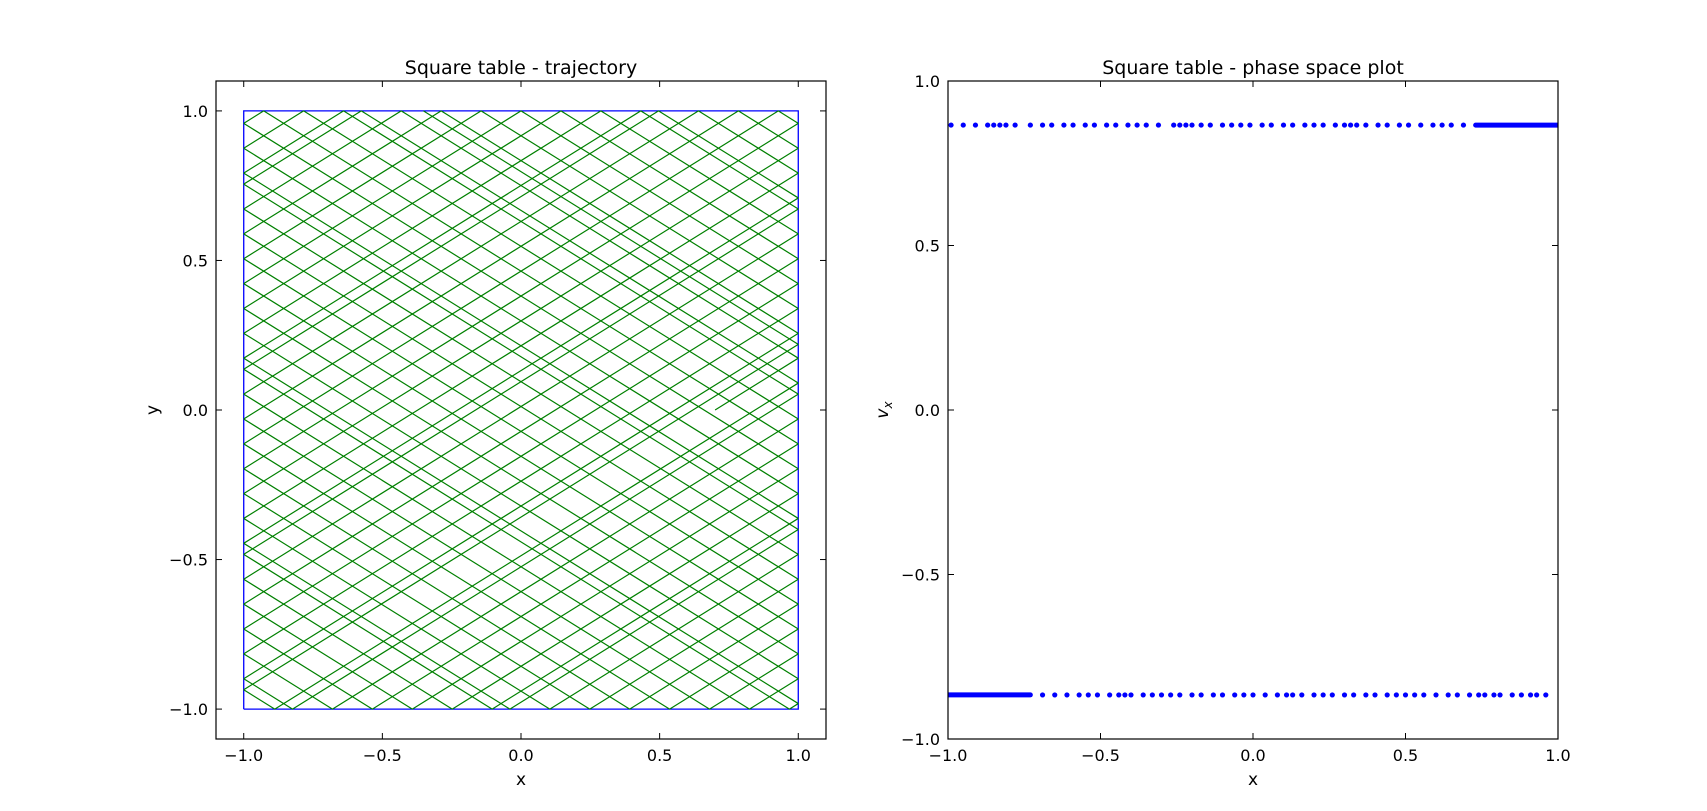 The image size is (1707, 811). I want to click on trajectory-xtick-label: −0.5, so click(382, 755).